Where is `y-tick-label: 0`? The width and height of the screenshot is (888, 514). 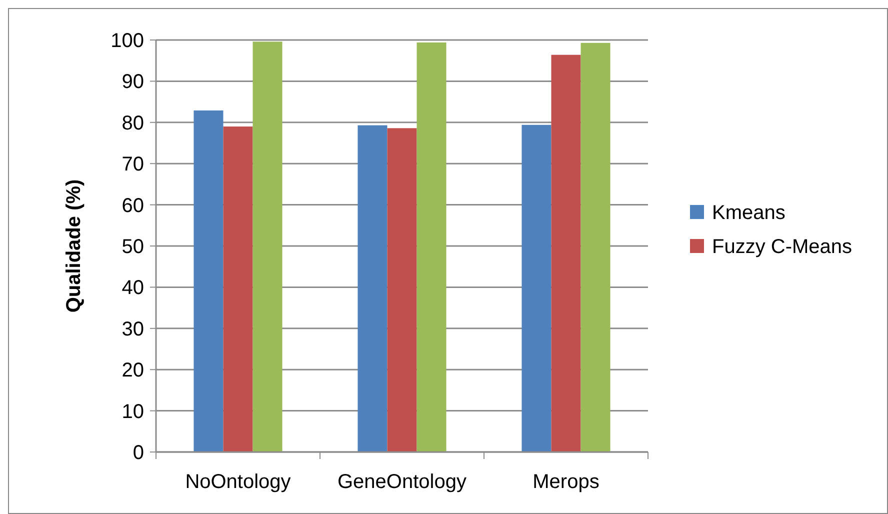
y-tick-label: 0 is located at coordinates (138, 453).